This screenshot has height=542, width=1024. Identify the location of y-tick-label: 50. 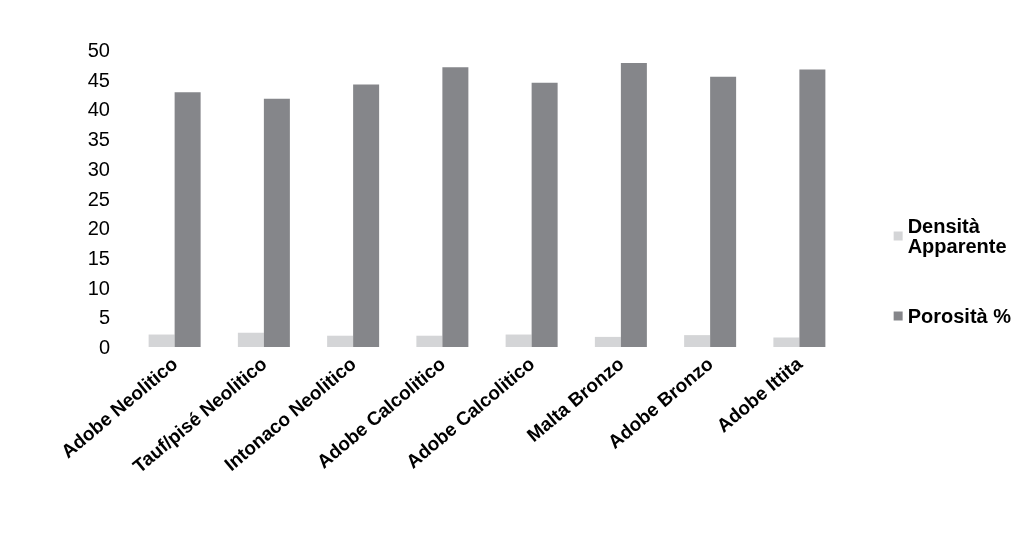
(98, 50).